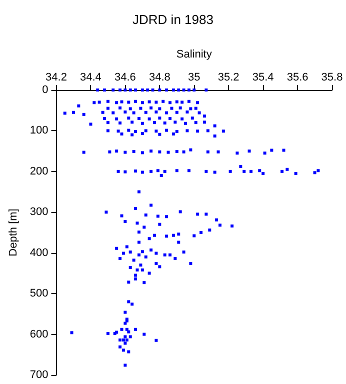  What do you see at coordinates (56, 78) in the screenshot?
I see `x-tick-label: 34.2` at bounding box center [56, 78].